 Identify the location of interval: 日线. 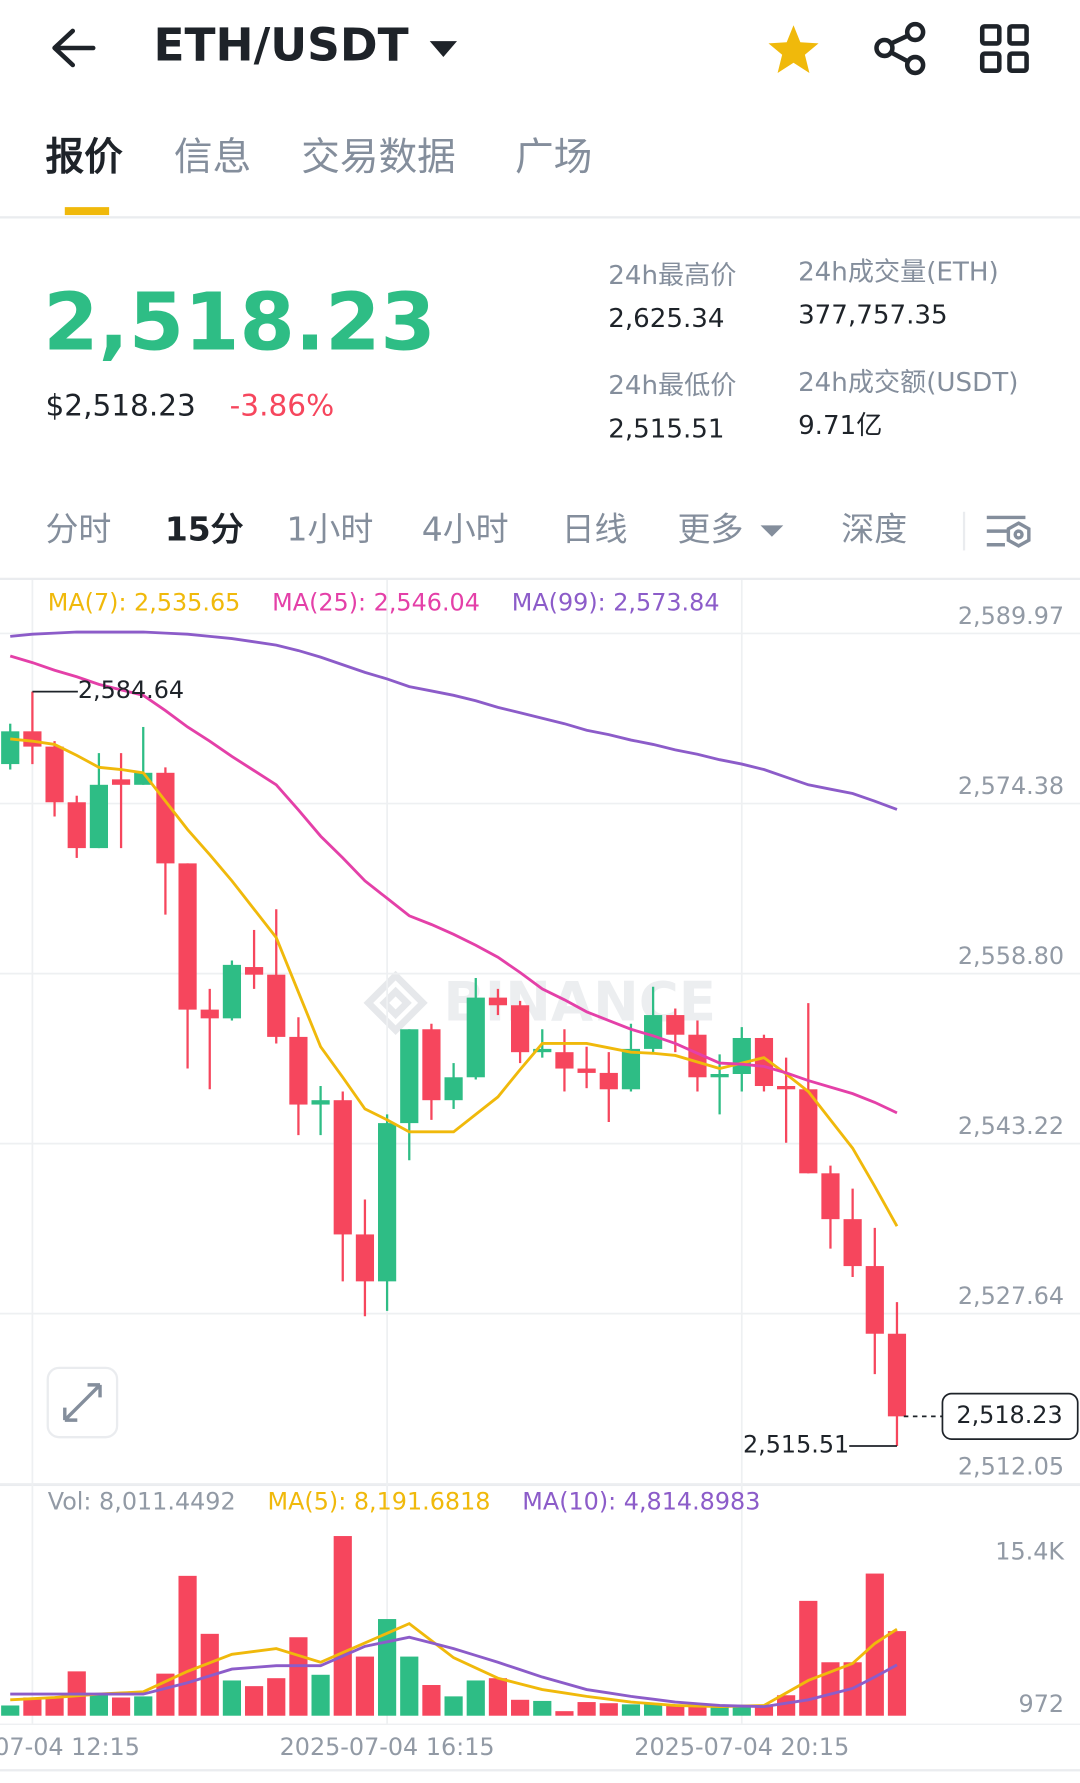
(595, 529).